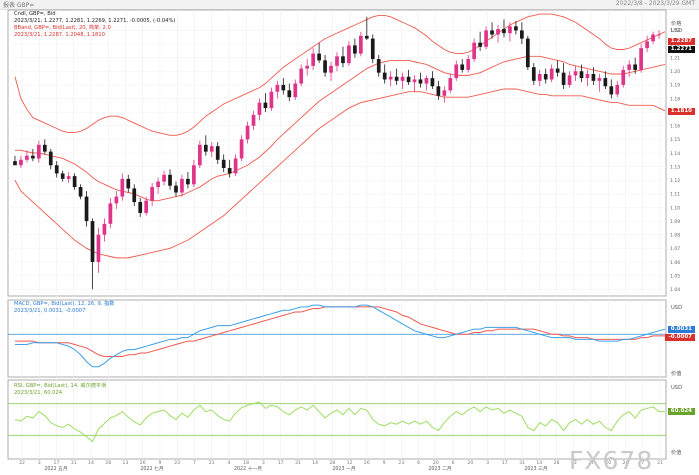 This screenshot has width=699, height=475. I want to click on y-tick-label: 1.04, so click(675, 290).